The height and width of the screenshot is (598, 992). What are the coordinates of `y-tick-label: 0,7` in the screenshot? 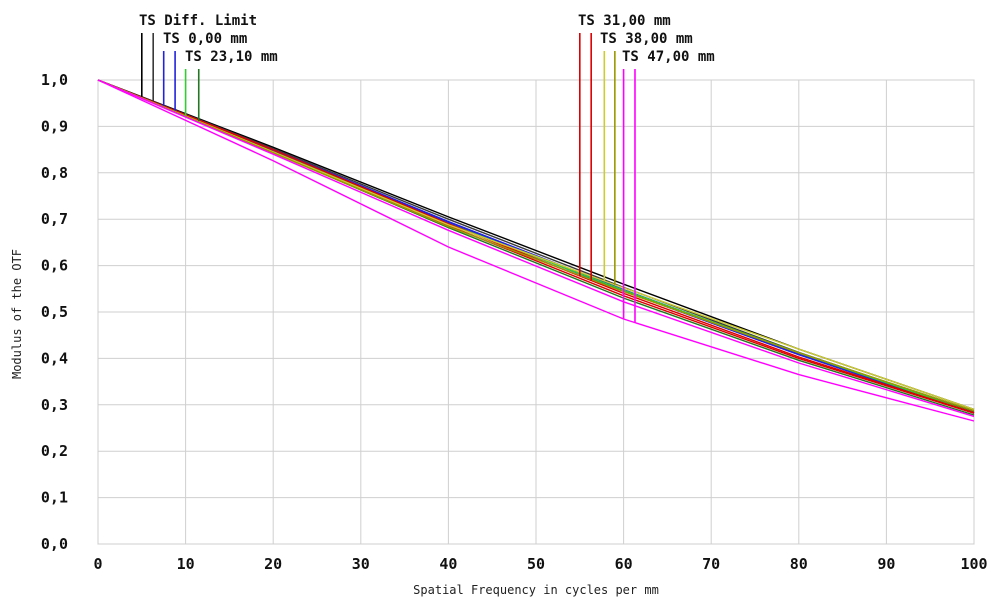 It's located at (54, 219).